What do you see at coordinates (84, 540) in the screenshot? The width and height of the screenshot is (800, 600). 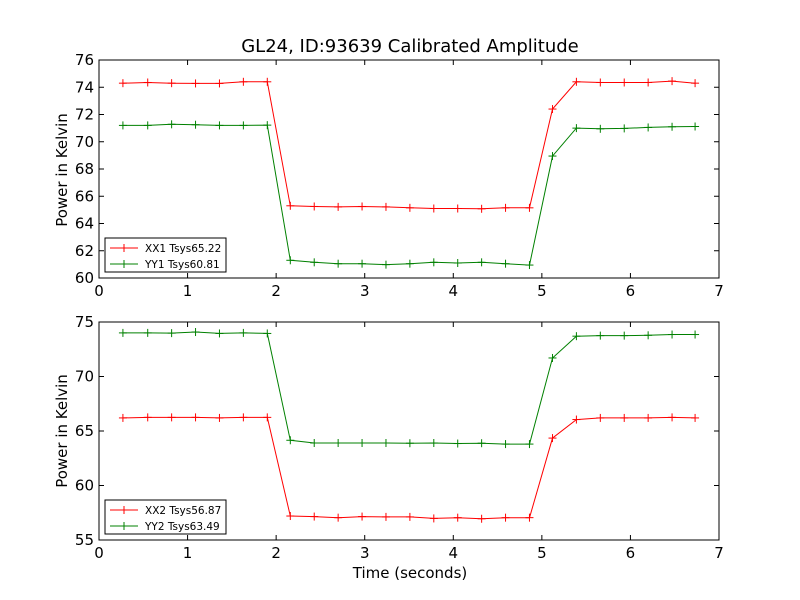 I see `y-tick-label: 55` at bounding box center [84, 540].